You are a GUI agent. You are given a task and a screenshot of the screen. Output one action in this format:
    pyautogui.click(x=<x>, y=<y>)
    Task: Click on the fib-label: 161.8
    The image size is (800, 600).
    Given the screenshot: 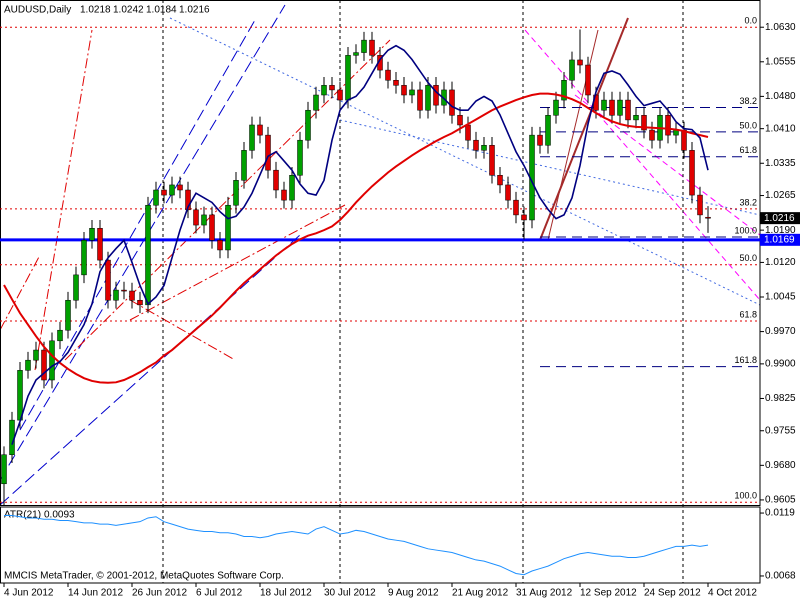 What is the action you would take?
    pyautogui.click(x=745, y=360)
    